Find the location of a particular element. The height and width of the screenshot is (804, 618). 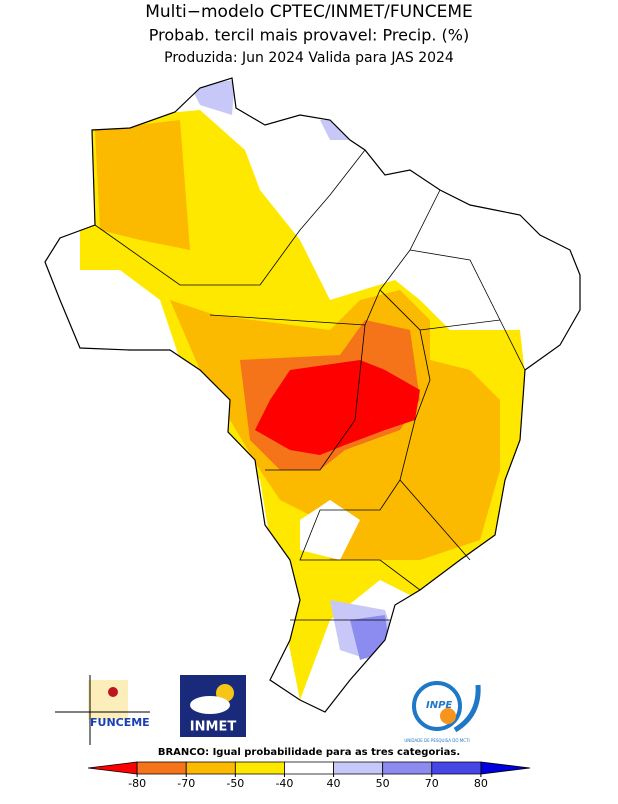

colorbar-tick-label: -40 is located at coordinates (284, 783).